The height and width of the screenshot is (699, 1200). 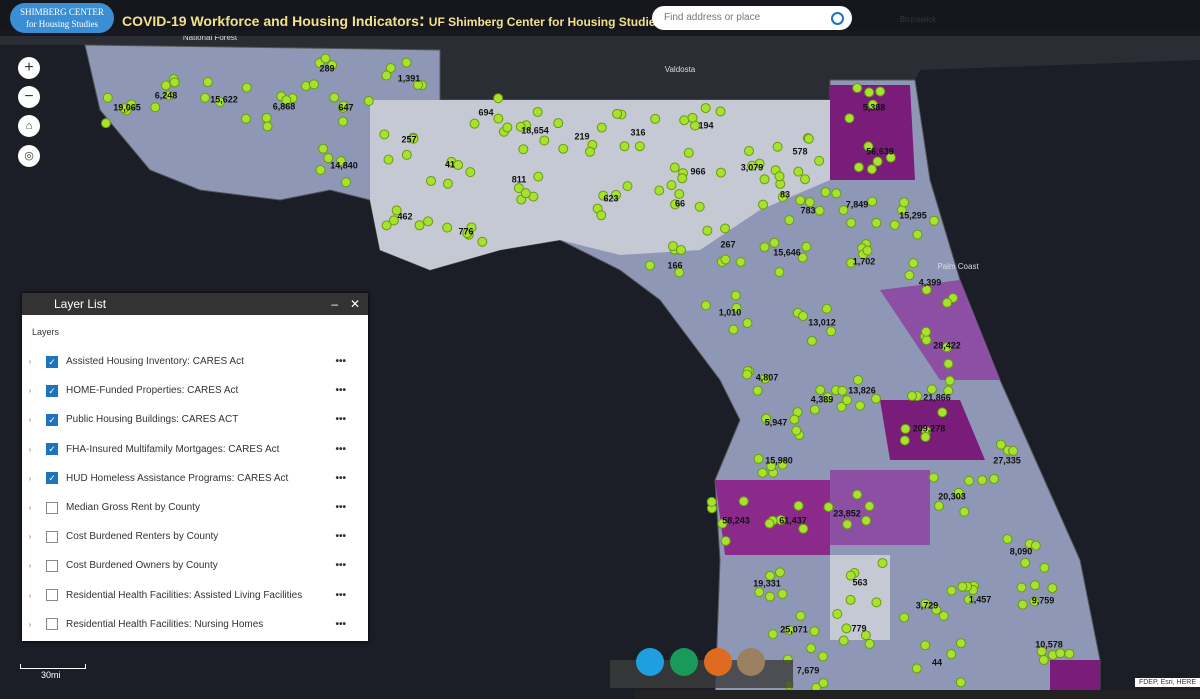 I want to click on minimize: –, so click(x=334, y=304).